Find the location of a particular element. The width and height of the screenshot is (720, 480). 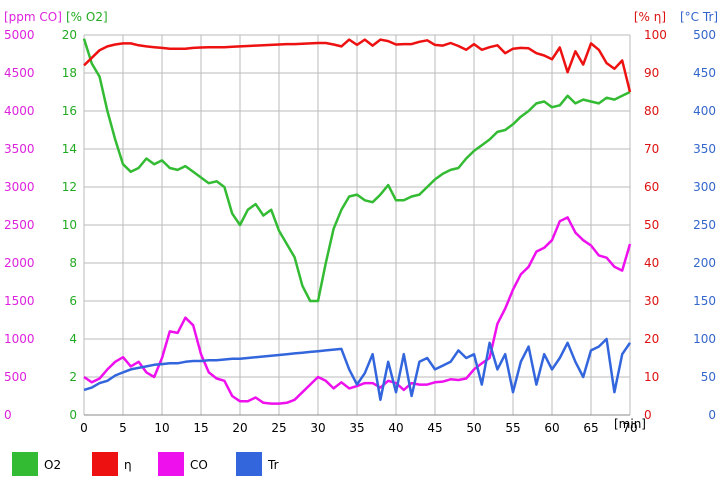

o2-tick-label: 4 is located at coordinates (73, 339).